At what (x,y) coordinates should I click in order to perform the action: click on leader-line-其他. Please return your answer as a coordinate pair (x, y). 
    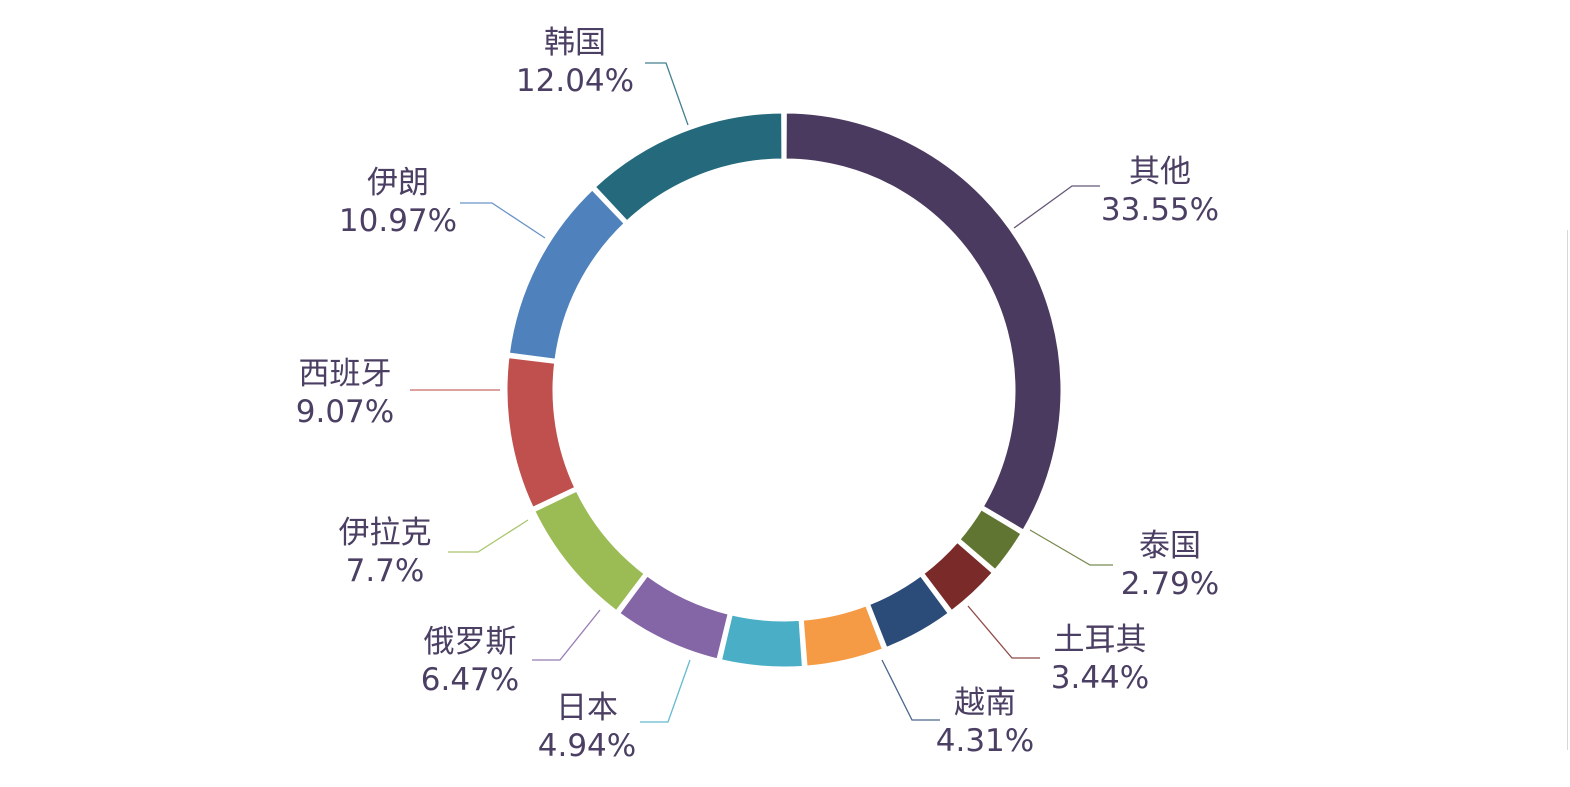
    Looking at the image, I should click on (1056, 207).